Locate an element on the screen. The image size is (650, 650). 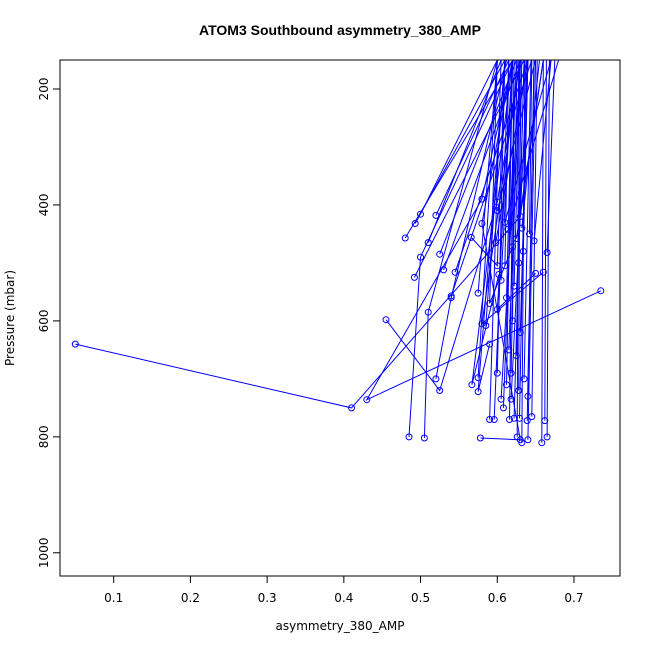
x-tick-label: 0.2 is located at coordinates (190, 598).